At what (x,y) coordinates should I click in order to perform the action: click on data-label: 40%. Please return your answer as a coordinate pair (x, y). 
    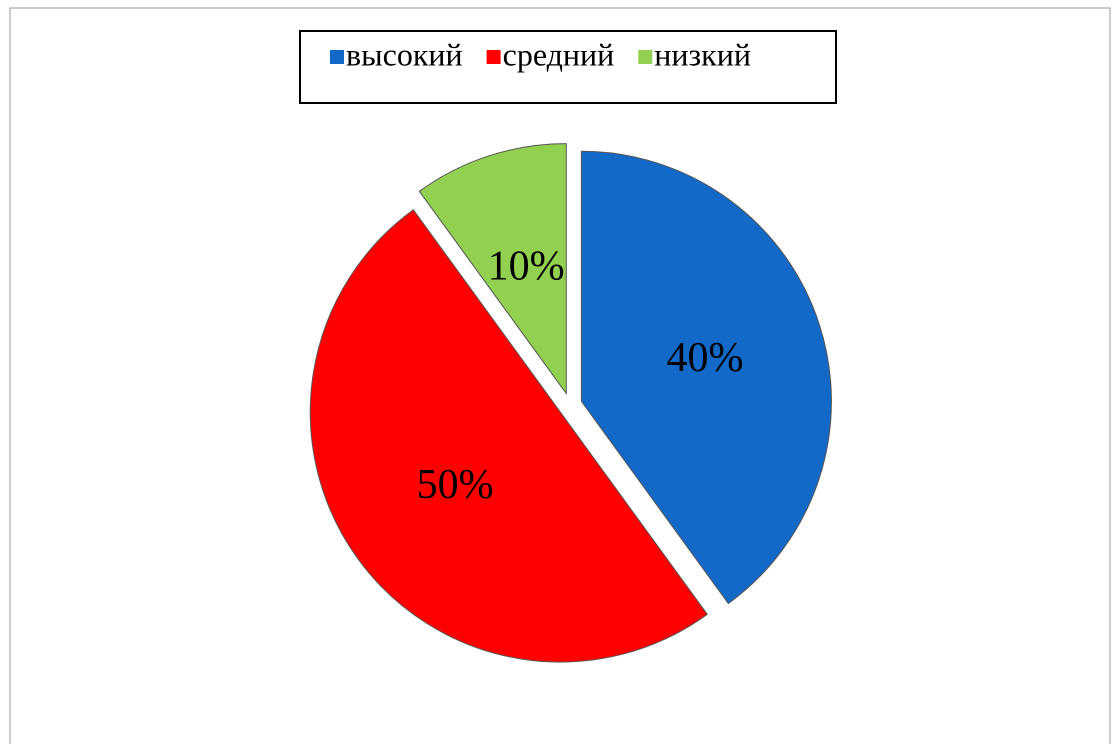
    Looking at the image, I should click on (705, 358).